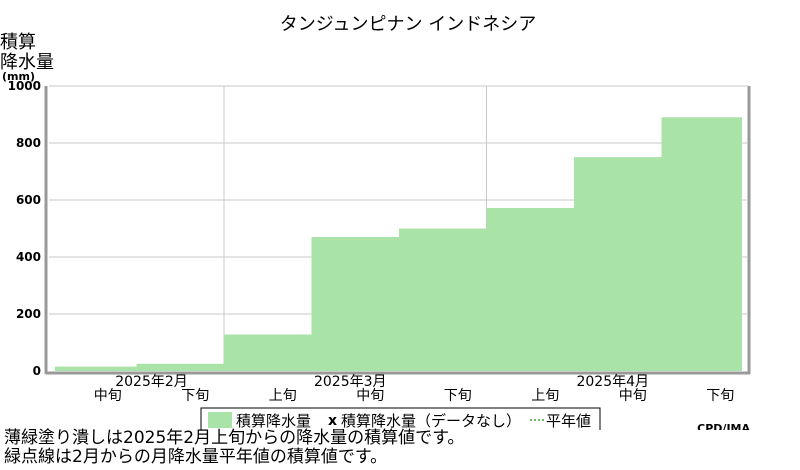  Describe the element at coordinates (18, 42) in the screenshot. I see `y-axis-label-line-1: 積算` at that location.